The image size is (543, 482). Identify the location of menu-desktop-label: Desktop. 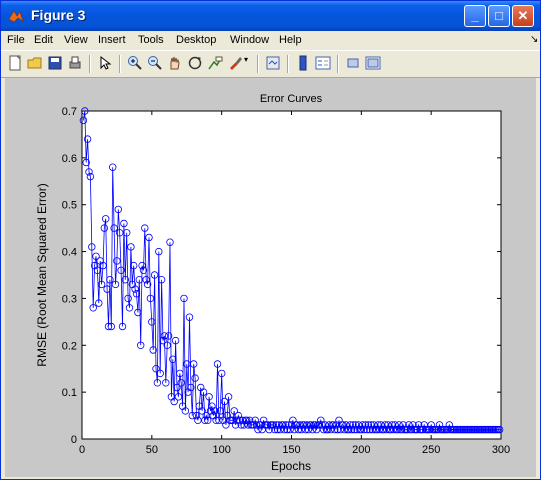
(196, 40).